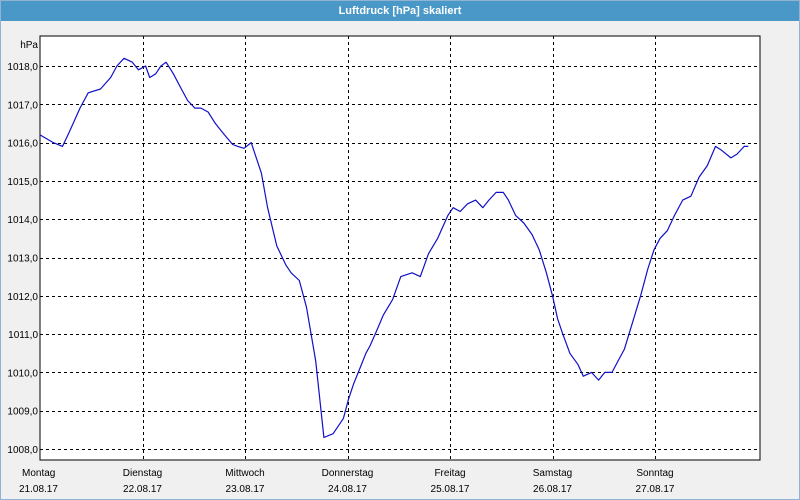 Image resolution: width=800 pixels, height=500 pixels. I want to click on y-tick-label: 1015,0, so click(22, 182).